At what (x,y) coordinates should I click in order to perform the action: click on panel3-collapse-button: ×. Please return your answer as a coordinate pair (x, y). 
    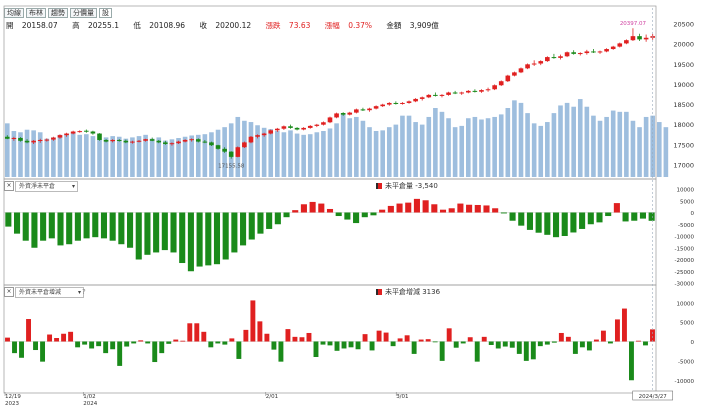
    Looking at the image, I should click on (9, 292).